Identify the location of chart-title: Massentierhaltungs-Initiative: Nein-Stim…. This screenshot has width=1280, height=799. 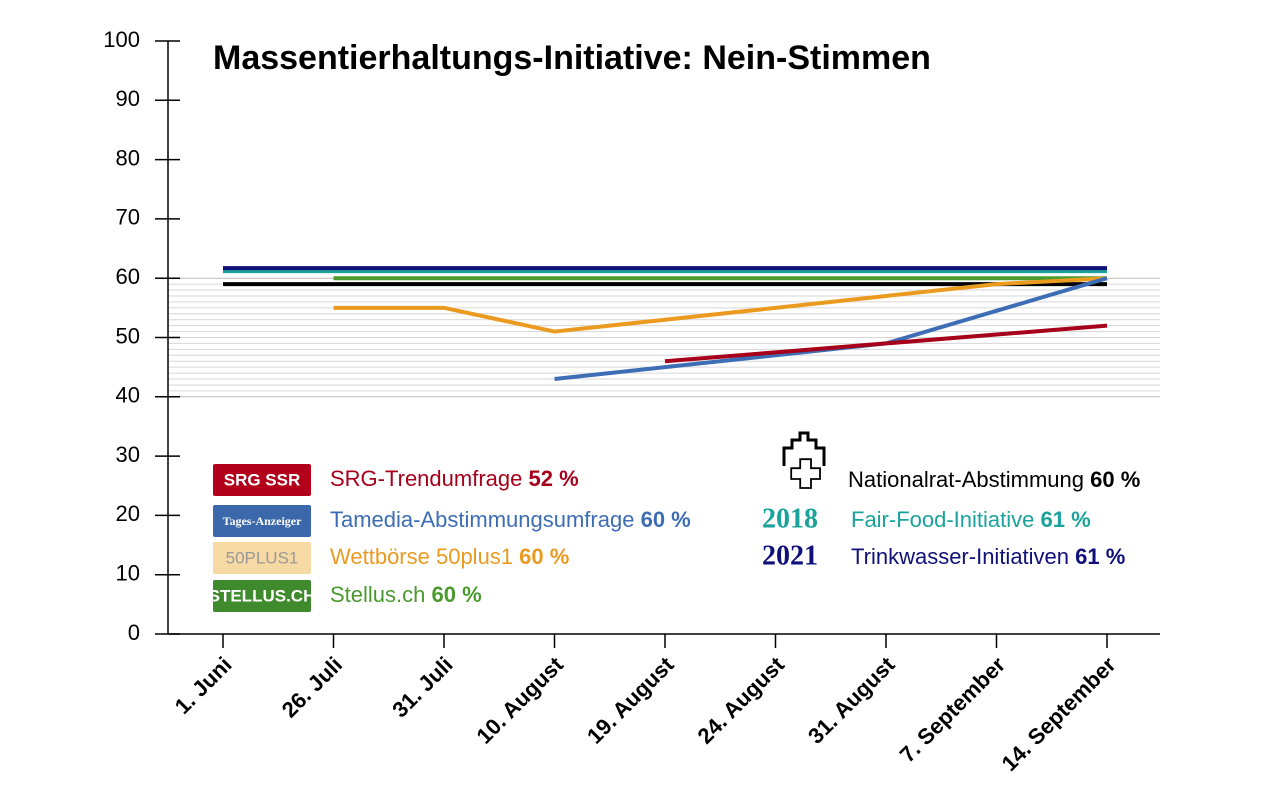
(572, 58).